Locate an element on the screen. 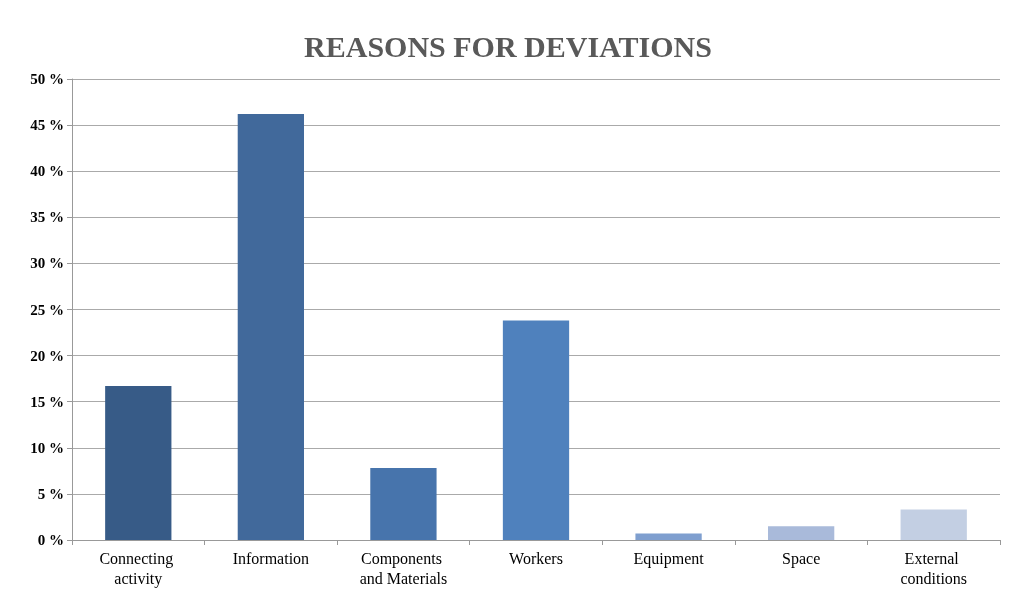 The width and height of the screenshot is (1011, 590). x-tick-label: Information is located at coordinates (271, 558).